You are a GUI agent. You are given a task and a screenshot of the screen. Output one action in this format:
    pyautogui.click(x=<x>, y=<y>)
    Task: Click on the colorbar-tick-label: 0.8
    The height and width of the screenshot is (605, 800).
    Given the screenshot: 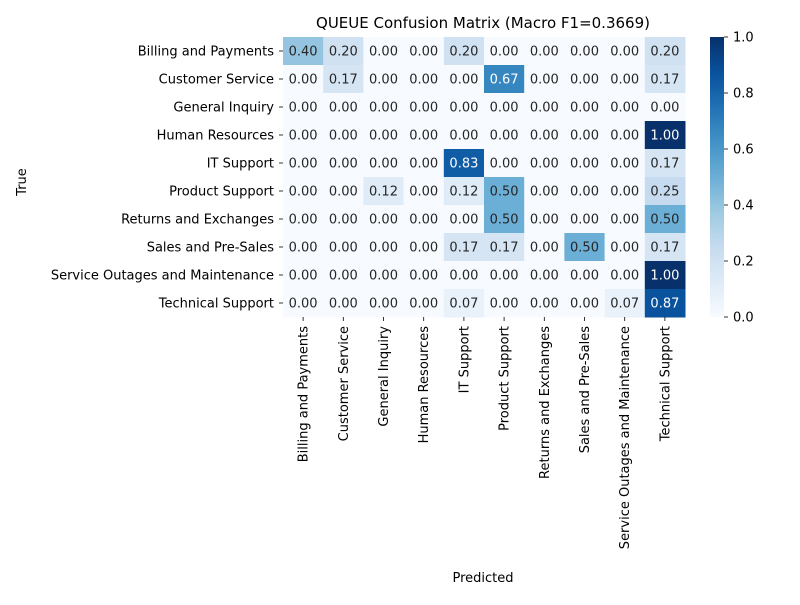 What is the action you would take?
    pyautogui.click(x=743, y=94)
    